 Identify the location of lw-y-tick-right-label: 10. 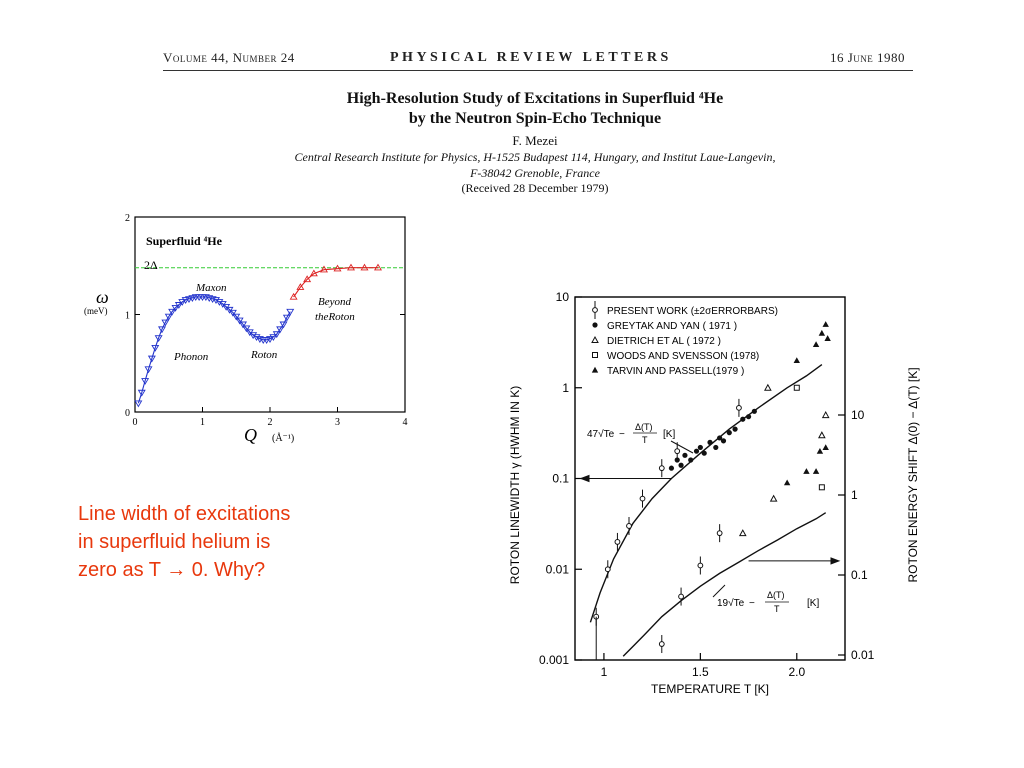
(858, 415).